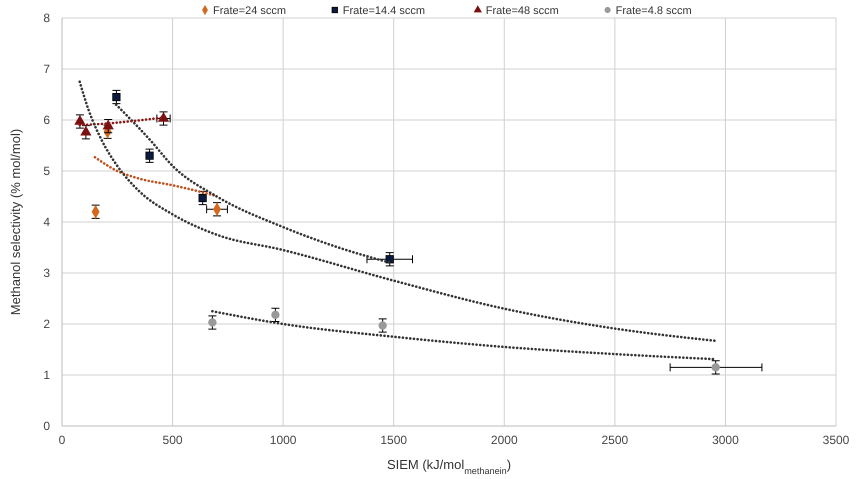 The image size is (857, 479). What do you see at coordinates (46, 120) in the screenshot?
I see `y-tick-label: 6` at bounding box center [46, 120].